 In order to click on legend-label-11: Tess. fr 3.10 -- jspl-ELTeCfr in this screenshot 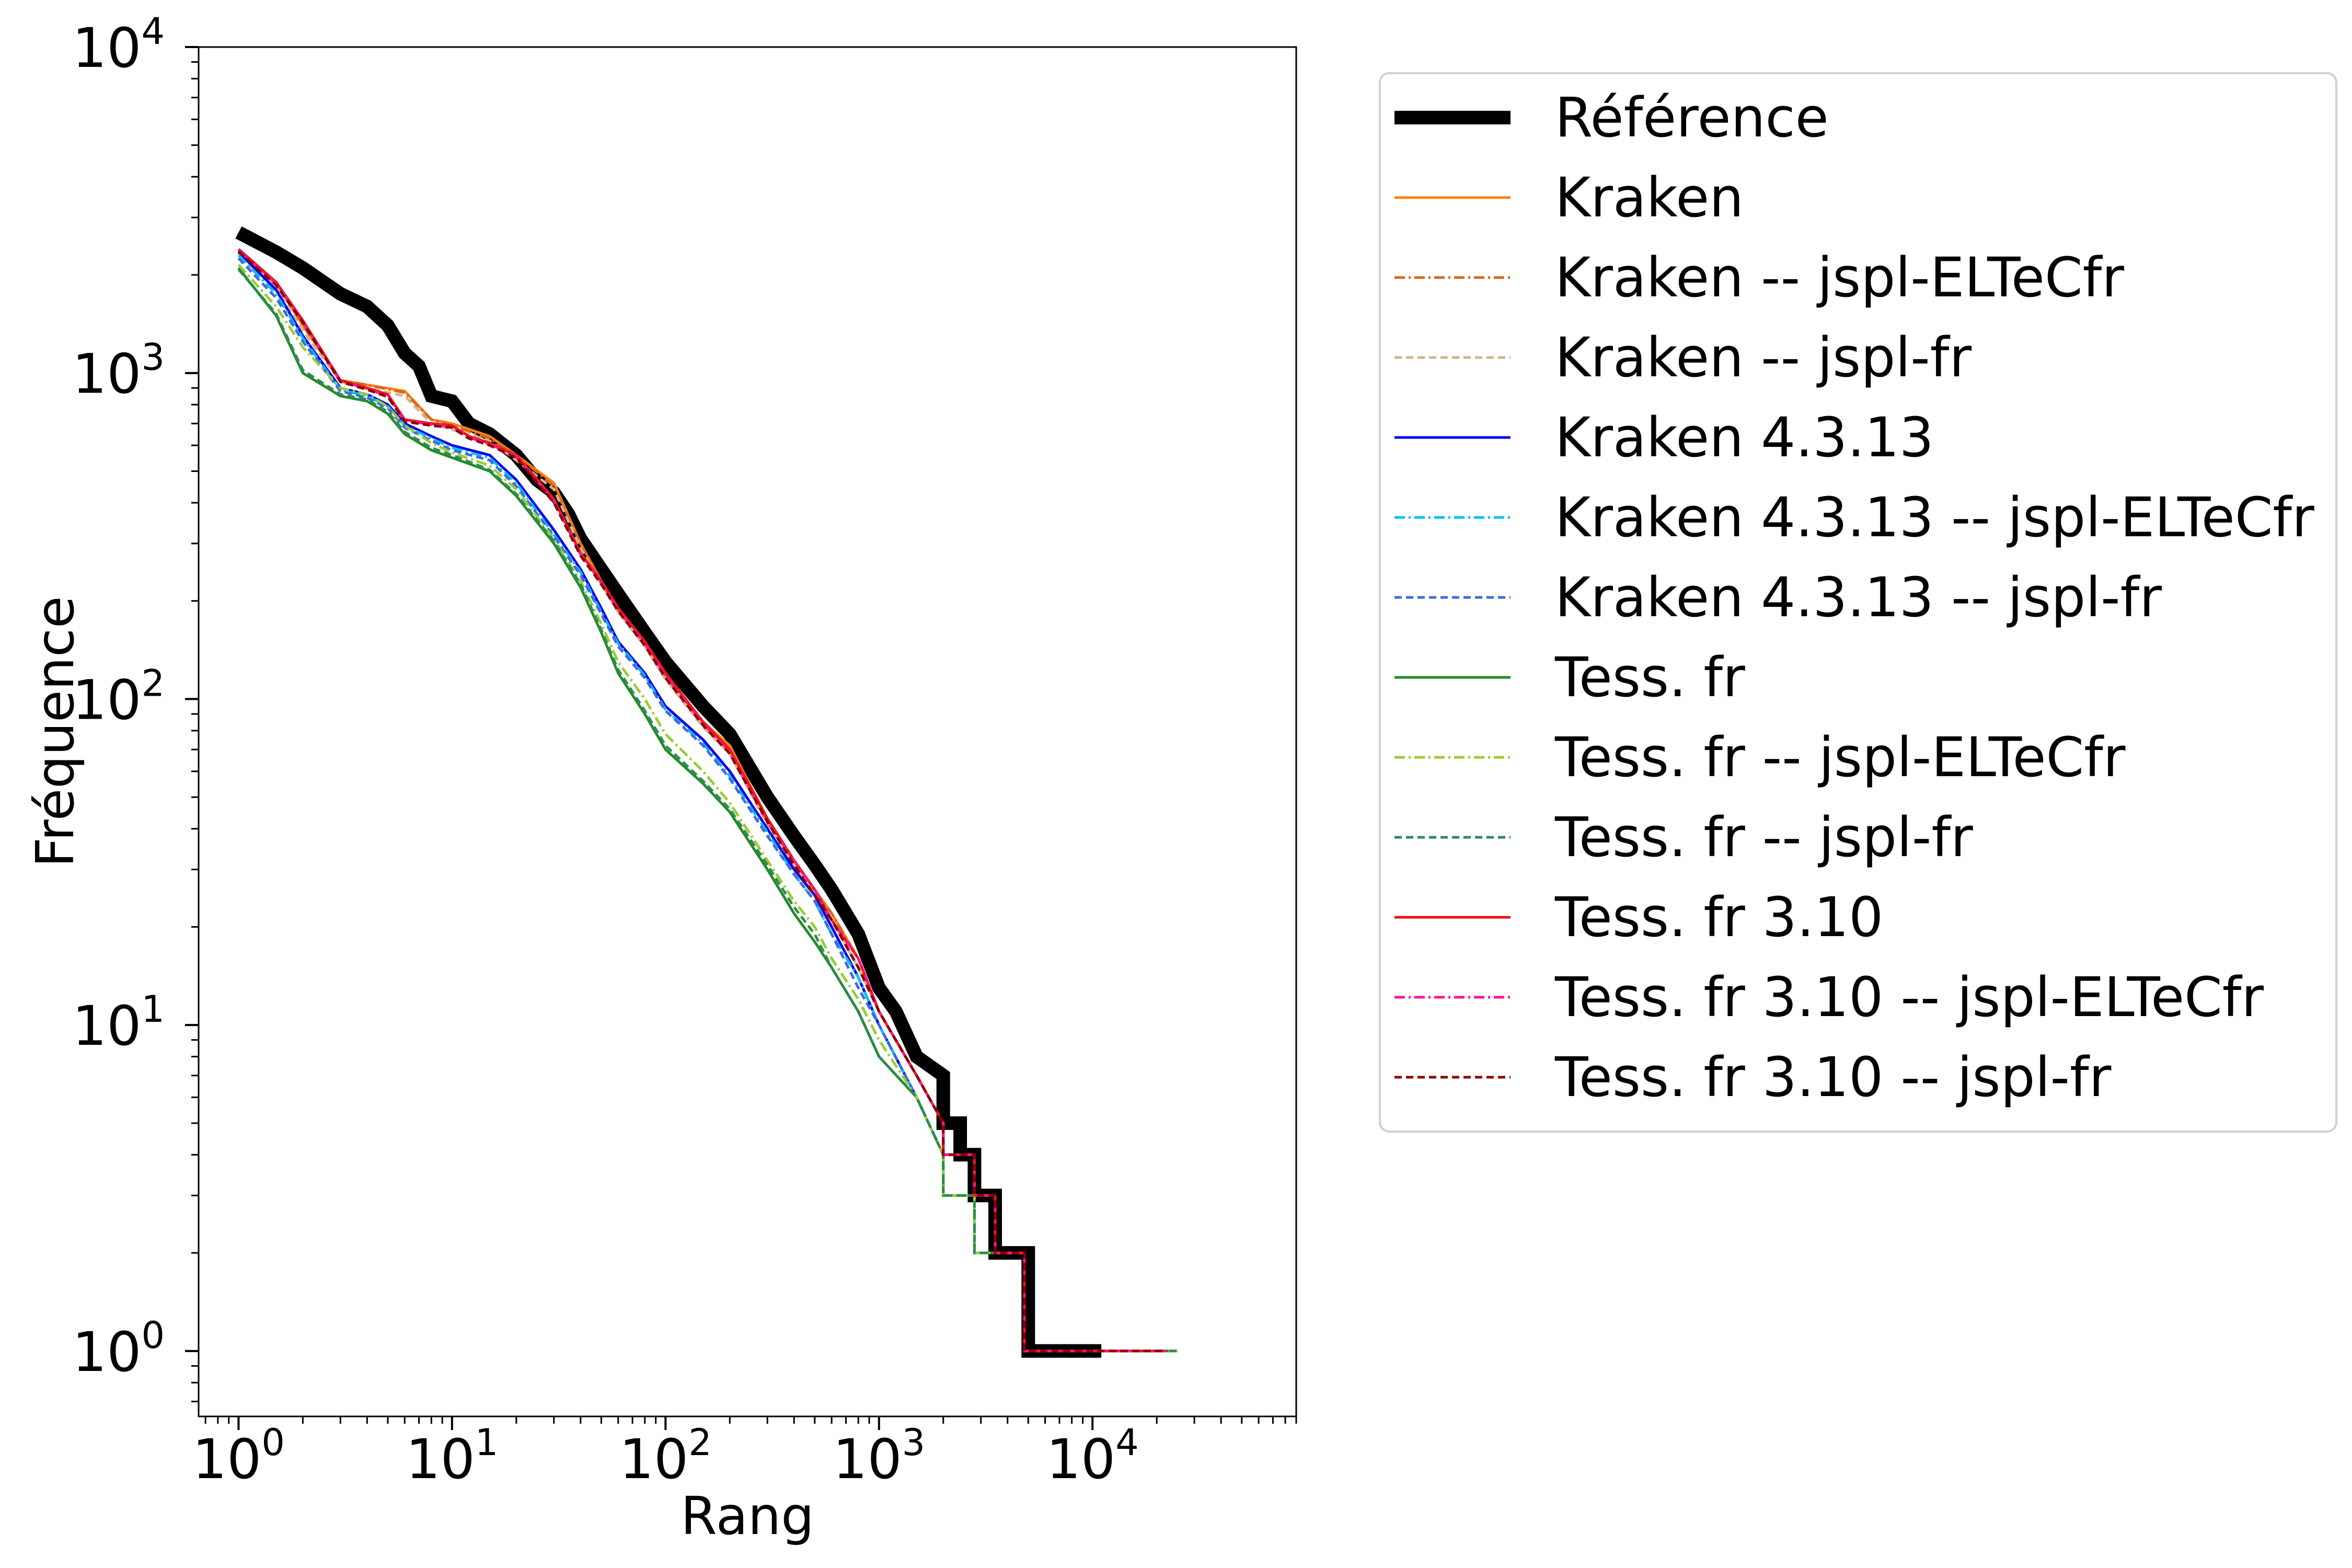, I will do `click(1909, 997)`.